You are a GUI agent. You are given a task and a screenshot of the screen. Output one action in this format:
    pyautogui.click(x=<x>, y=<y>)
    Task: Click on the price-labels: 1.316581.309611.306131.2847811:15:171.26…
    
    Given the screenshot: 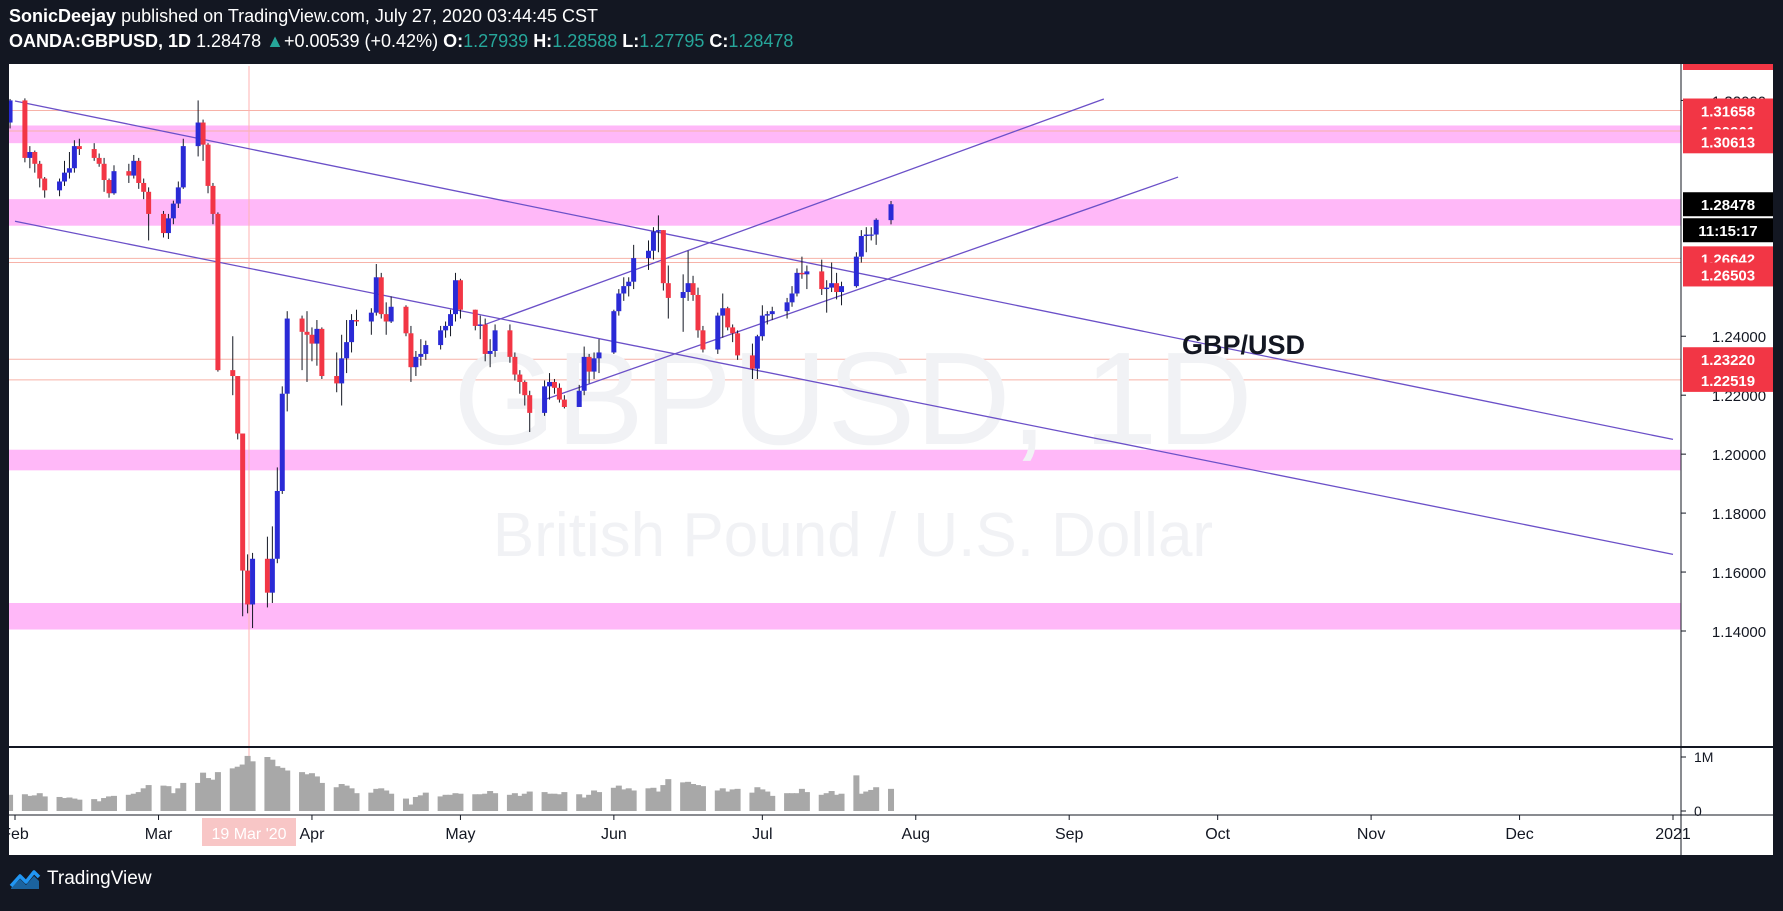 What is the action you would take?
    pyautogui.click(x=1728, y=245)
    